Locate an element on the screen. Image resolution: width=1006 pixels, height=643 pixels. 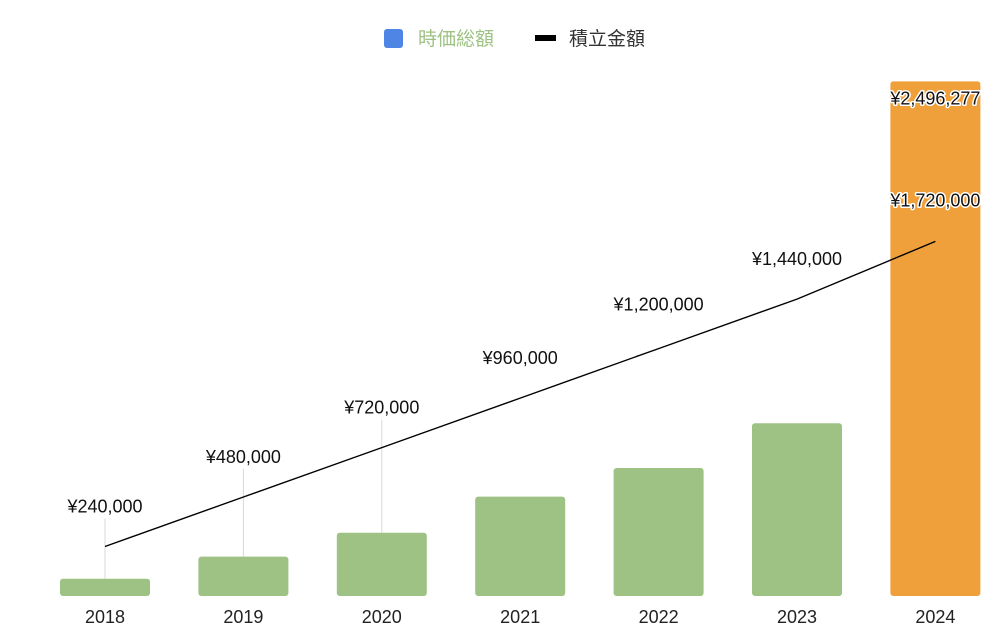
bar-value-label-2024: ¥2,496,277 is located at coordinates (934, 98).